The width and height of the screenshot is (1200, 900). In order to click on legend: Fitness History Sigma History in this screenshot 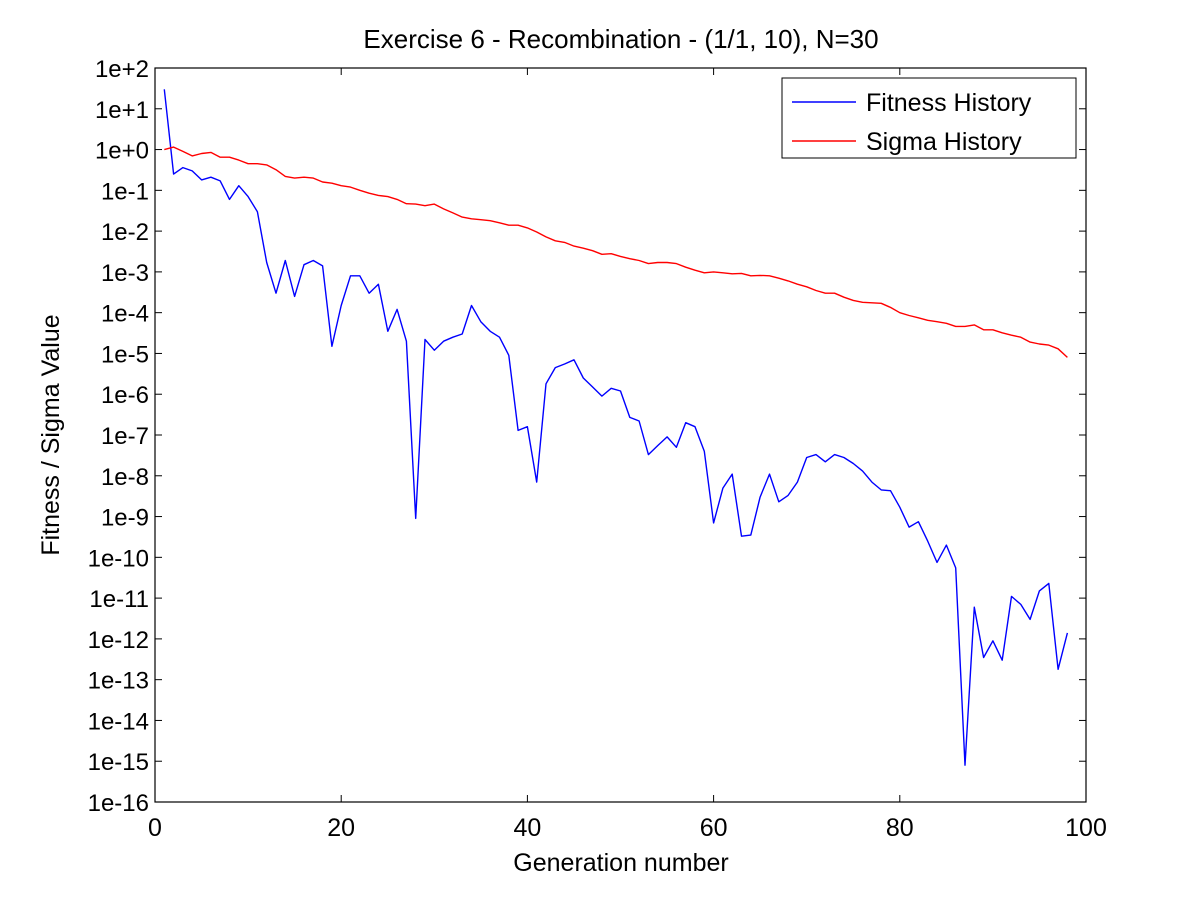, I will do `click(929, 118)`.